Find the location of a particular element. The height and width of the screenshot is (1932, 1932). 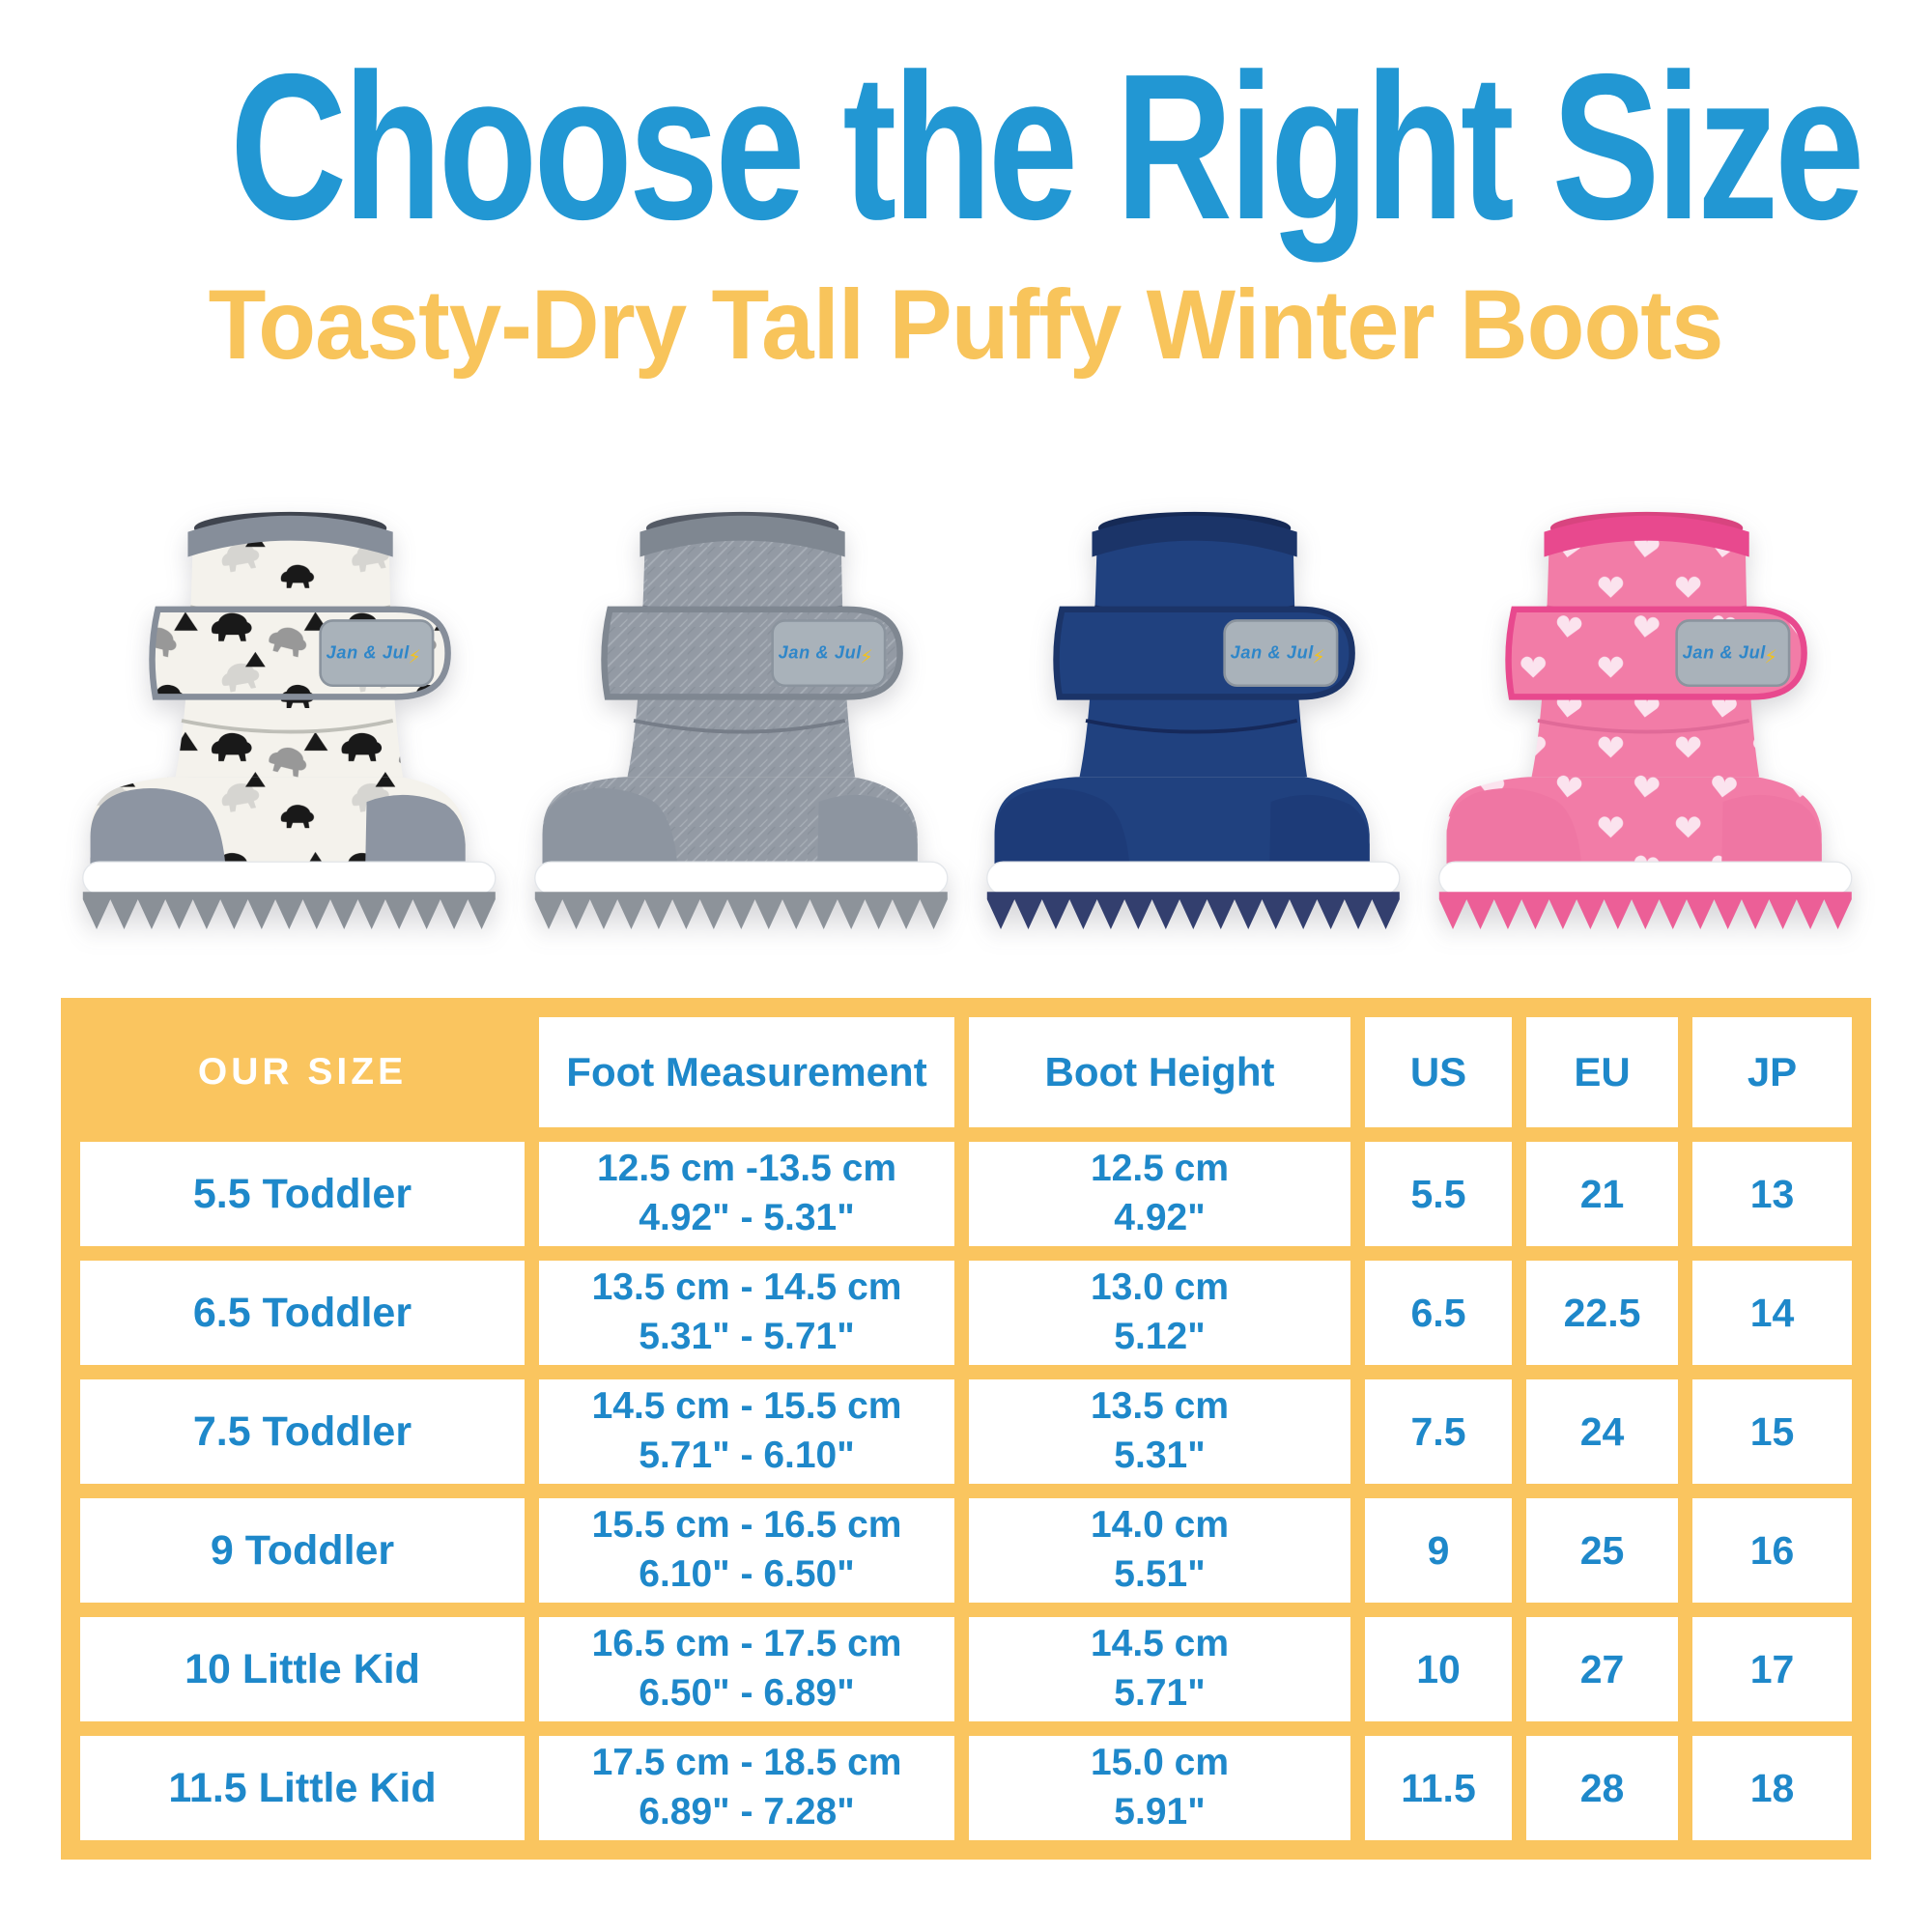

boot-height-cm: 14.5 cm is located at coordinates (1160, 1644).